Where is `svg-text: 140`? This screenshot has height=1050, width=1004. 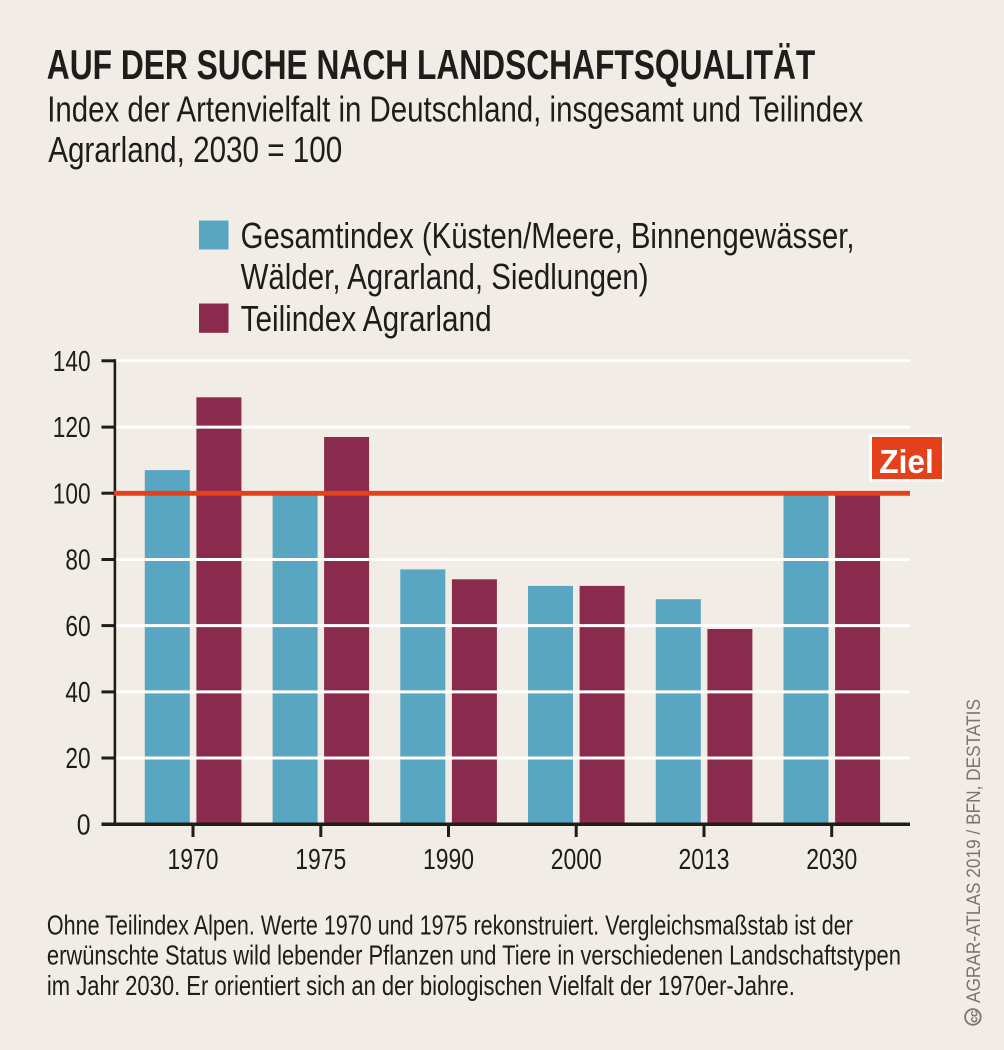
svg-text: 140 is located at coordinates (72, 362).